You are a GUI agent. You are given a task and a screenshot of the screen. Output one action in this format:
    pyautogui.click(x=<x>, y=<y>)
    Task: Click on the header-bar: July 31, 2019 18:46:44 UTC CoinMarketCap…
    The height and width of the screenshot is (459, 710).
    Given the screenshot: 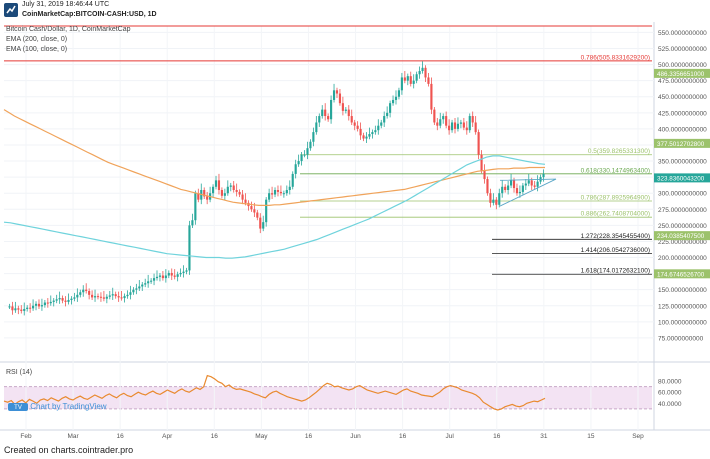 What is the action you would take?
    pyautogui.click(x=355, y=11)
    